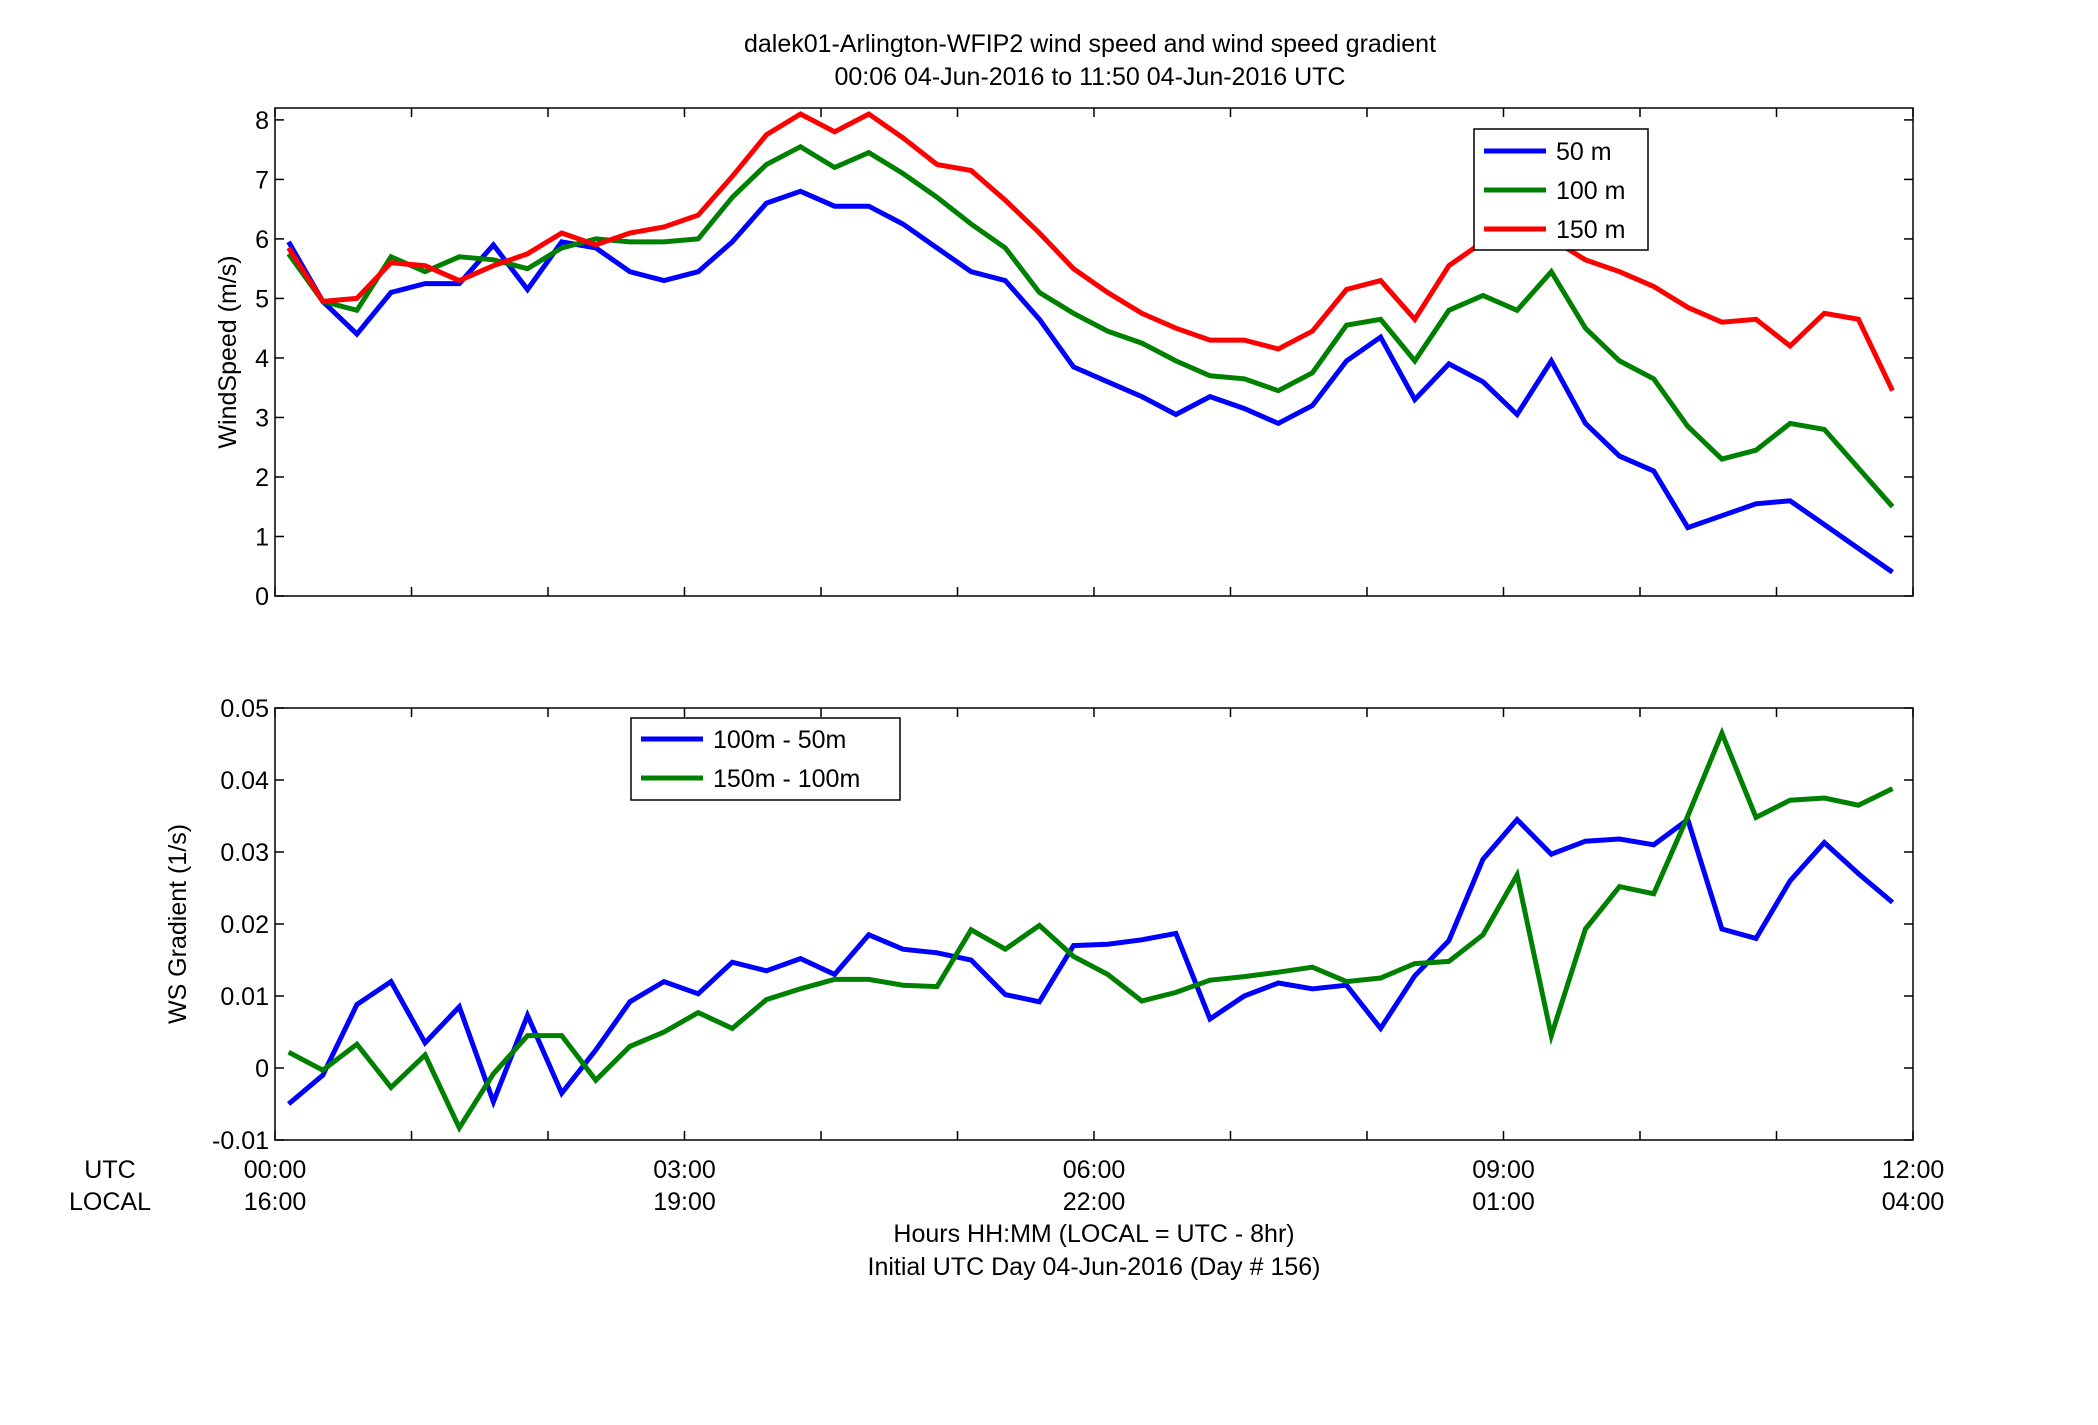  I want to click on windspeed-legend: 50 m 100 m 150 m, so click(1561, 189).